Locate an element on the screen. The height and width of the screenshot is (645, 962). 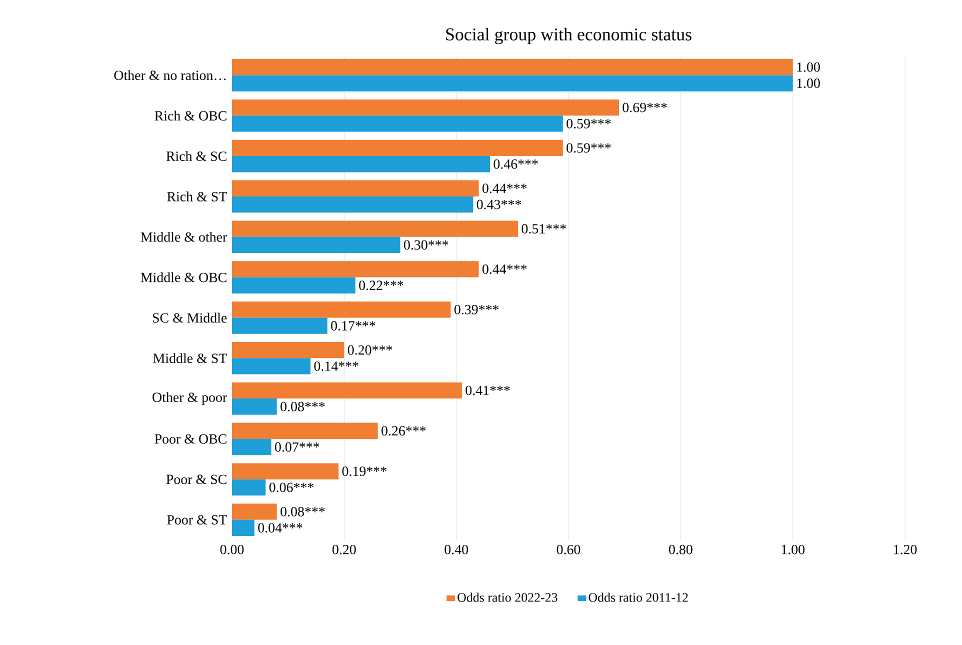
data-label: 0.17*** is located at coordinates (353, 326).